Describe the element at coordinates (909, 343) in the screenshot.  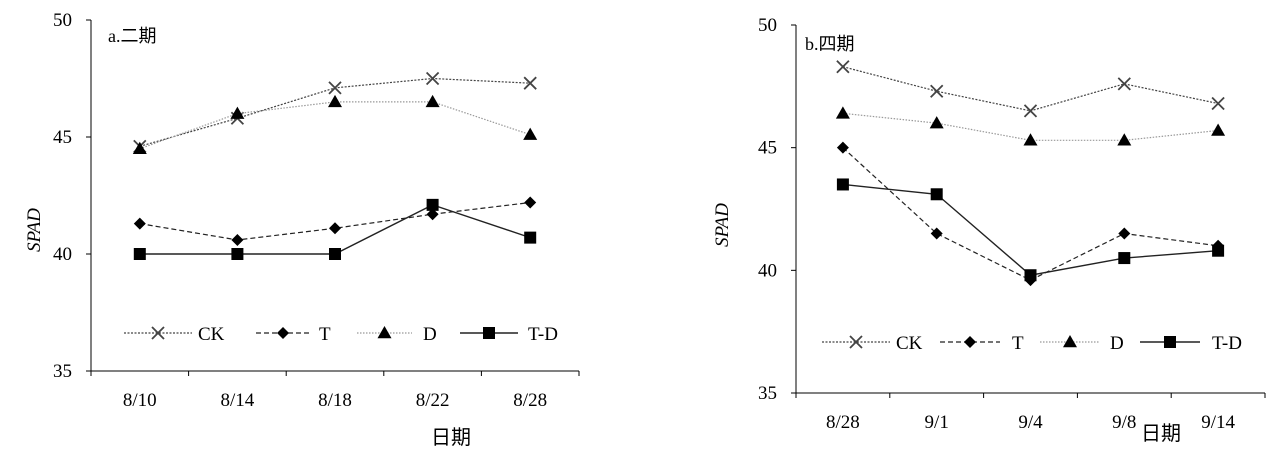
I see `panel-b-legend-ck-label: CK` at that location.